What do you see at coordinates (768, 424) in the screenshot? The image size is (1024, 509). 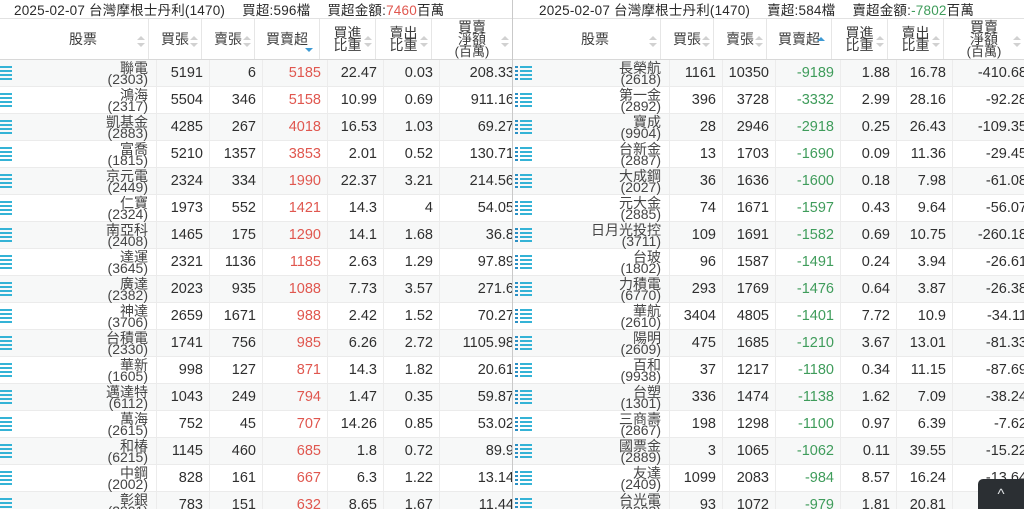 I see `table-row: 三商壽 (2867) 198 1298 -1100 0.97 6.39 -7.62` at bounding box center [768, 424].